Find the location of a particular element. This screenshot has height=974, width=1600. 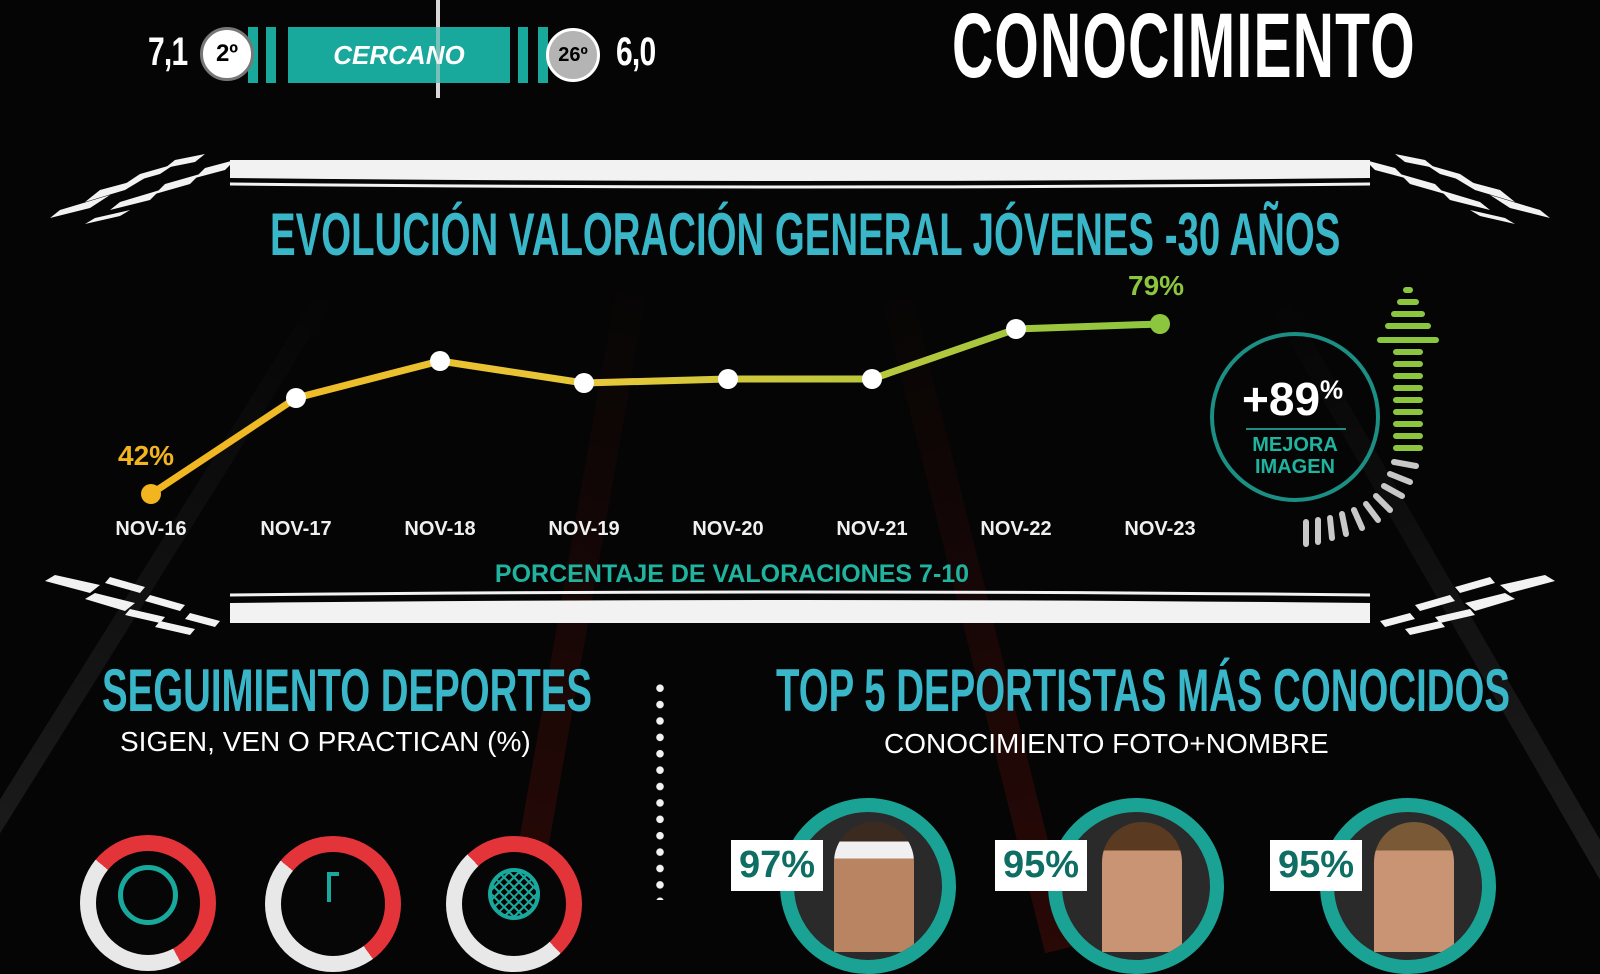

left-score: 7,1 is located at coordinates (168, 52).